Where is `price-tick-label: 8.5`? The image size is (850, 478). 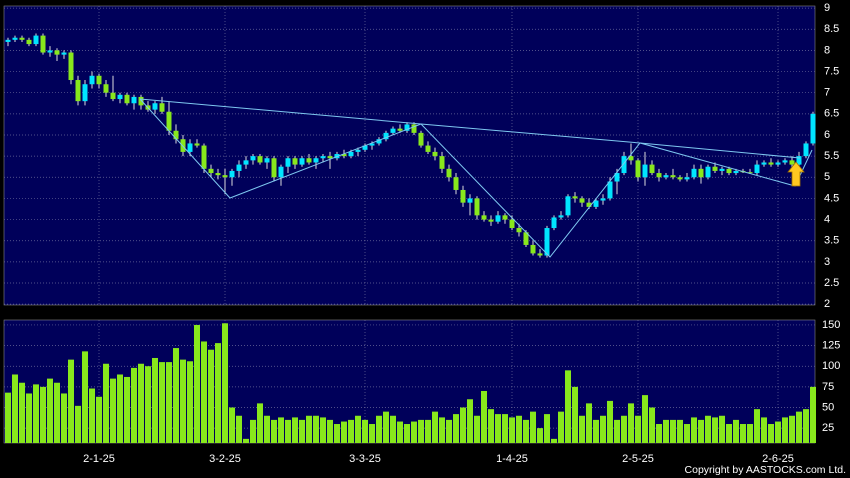 price-tick-label: 8.5 is located at coordinates (831, 29).